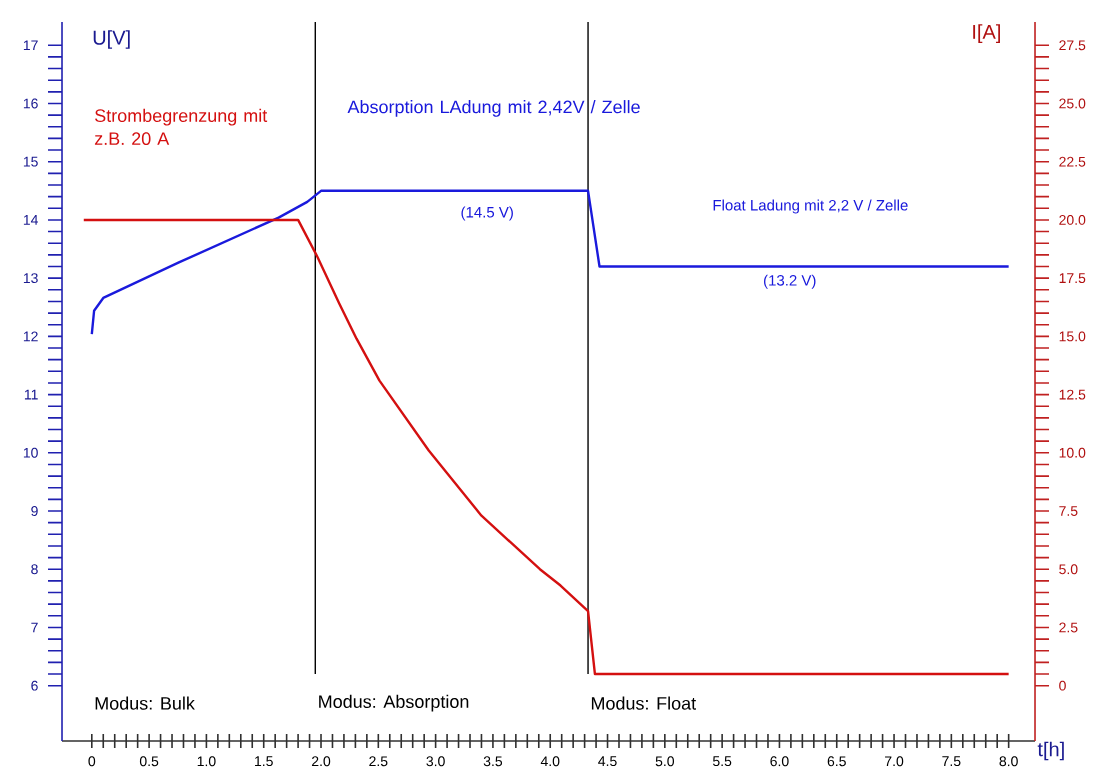 The height and width of the screenshot is (774, 1108). Describe the element at coordinates (1008, 761) in the screenshot. I see `x-tick-label: 8.0` at that location.